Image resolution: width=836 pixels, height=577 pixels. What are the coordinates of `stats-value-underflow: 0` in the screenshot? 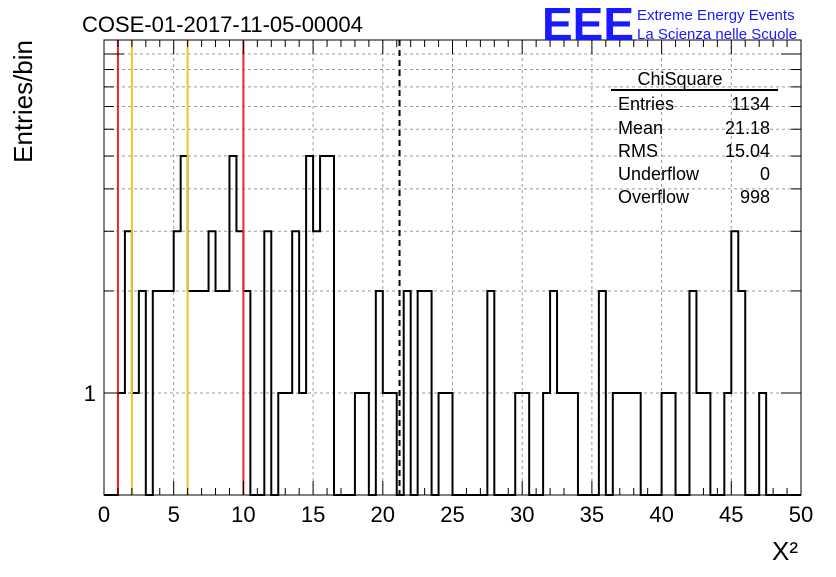 It's located at (765, 174).